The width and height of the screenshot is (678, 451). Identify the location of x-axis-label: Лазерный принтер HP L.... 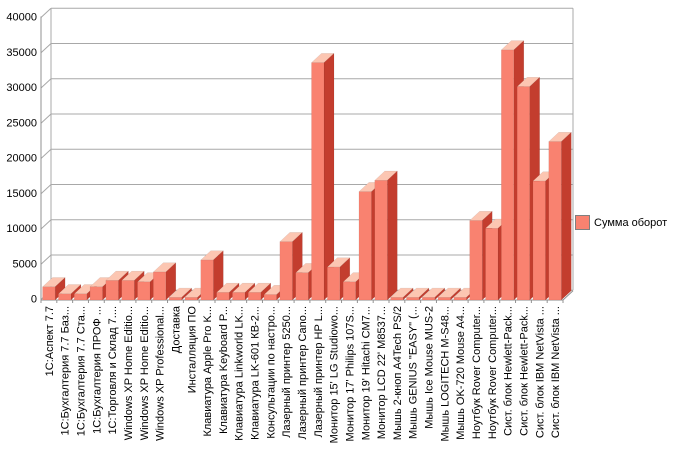
(319, 371).